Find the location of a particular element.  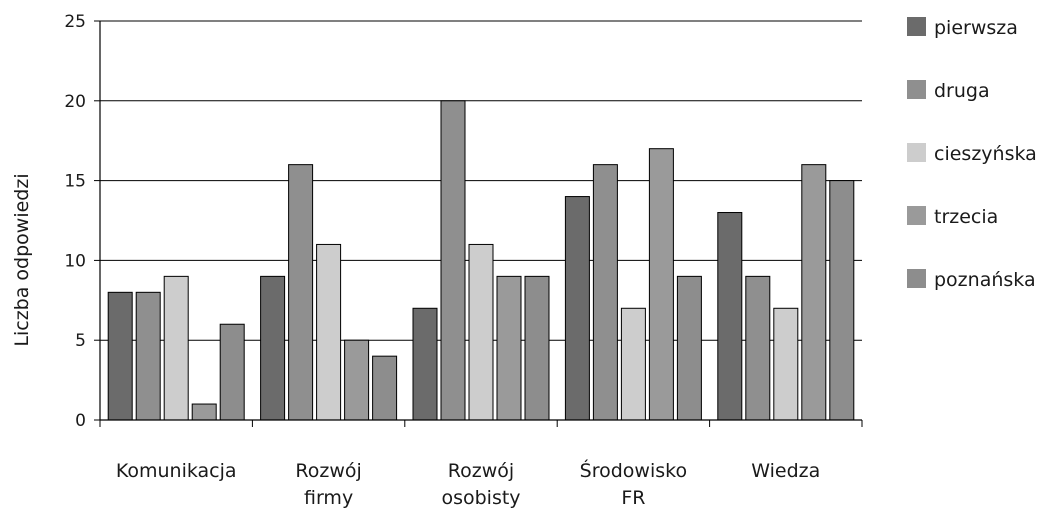

category-label: Wiedza is located at coordinates (785, 471).